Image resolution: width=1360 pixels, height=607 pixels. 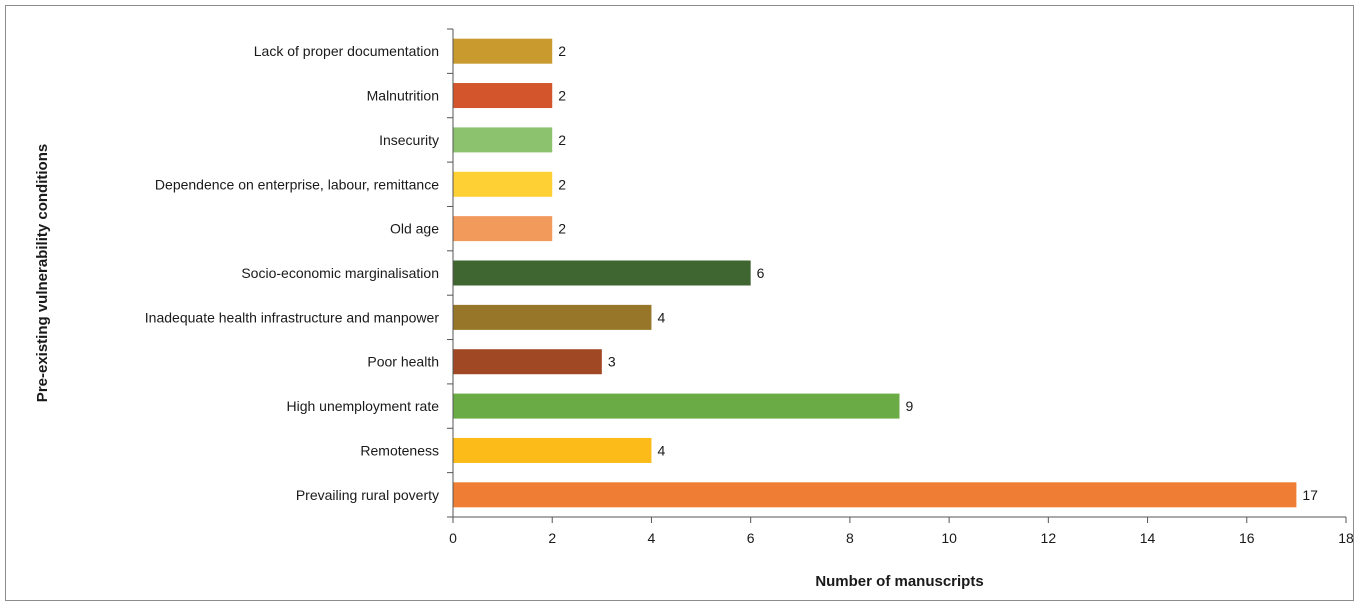 What do you see at coordinates (612, 362) in the screenshot?
I see `data-label: 3` at bounding box center [612, 362].